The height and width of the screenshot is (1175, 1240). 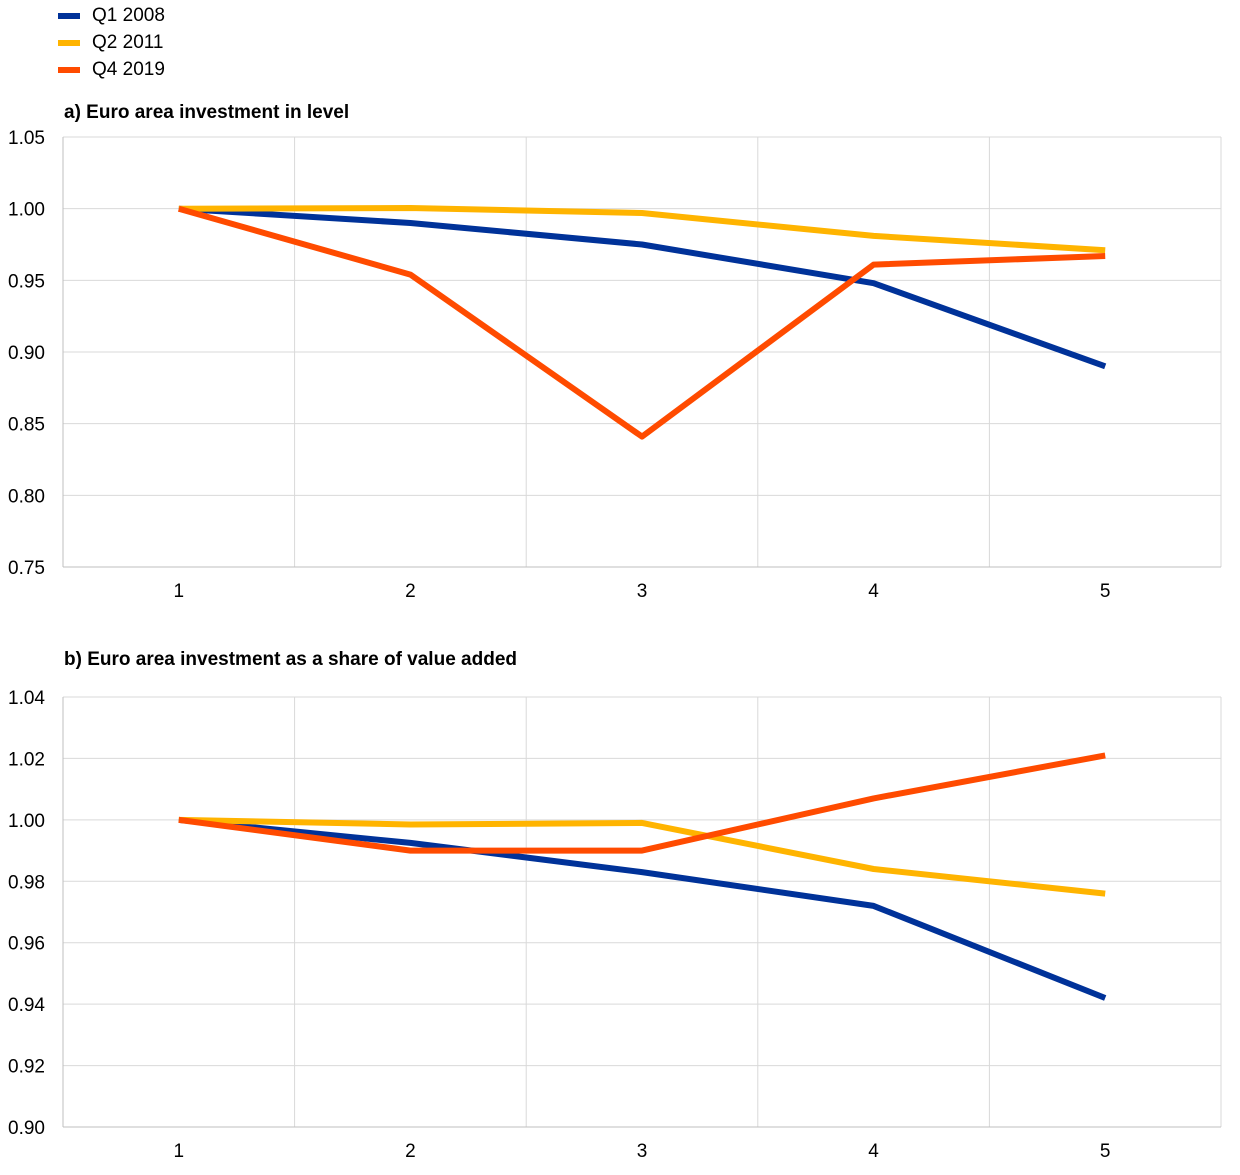 I want to click on y-tick-label-b-2: 0.94, so click(x=26, y=1005).